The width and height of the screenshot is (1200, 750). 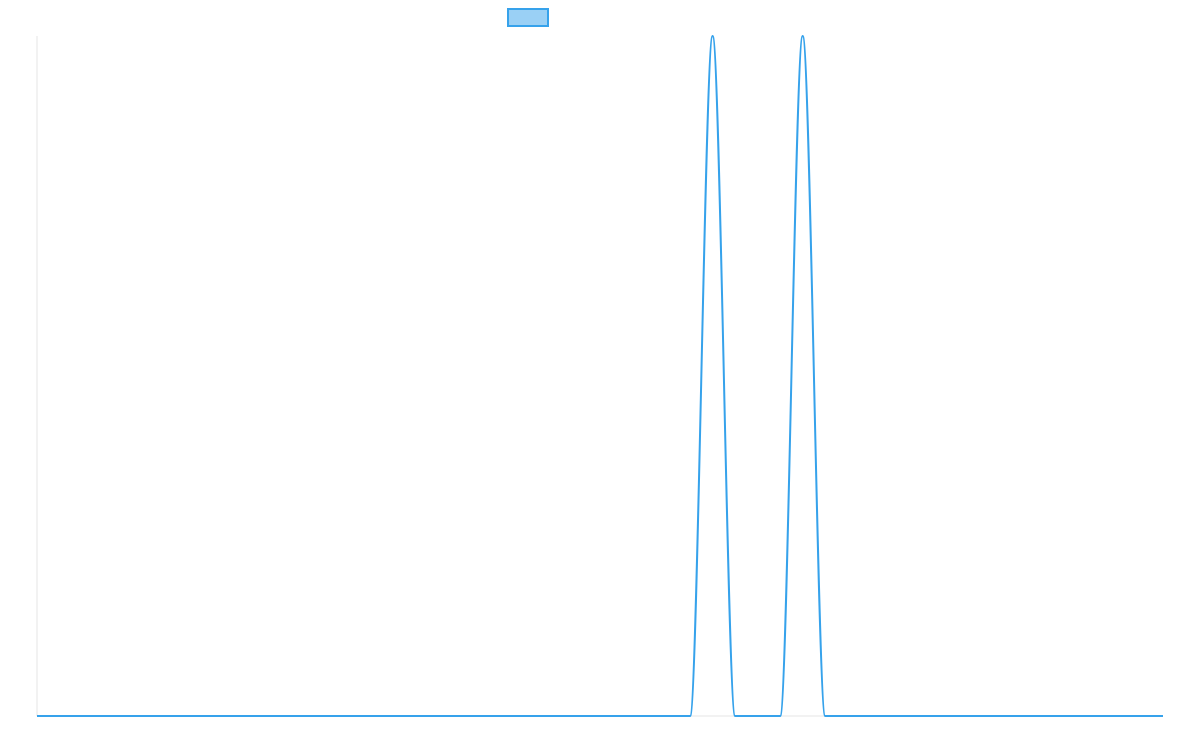 I want to click on legend, so click(x=528, y=17).